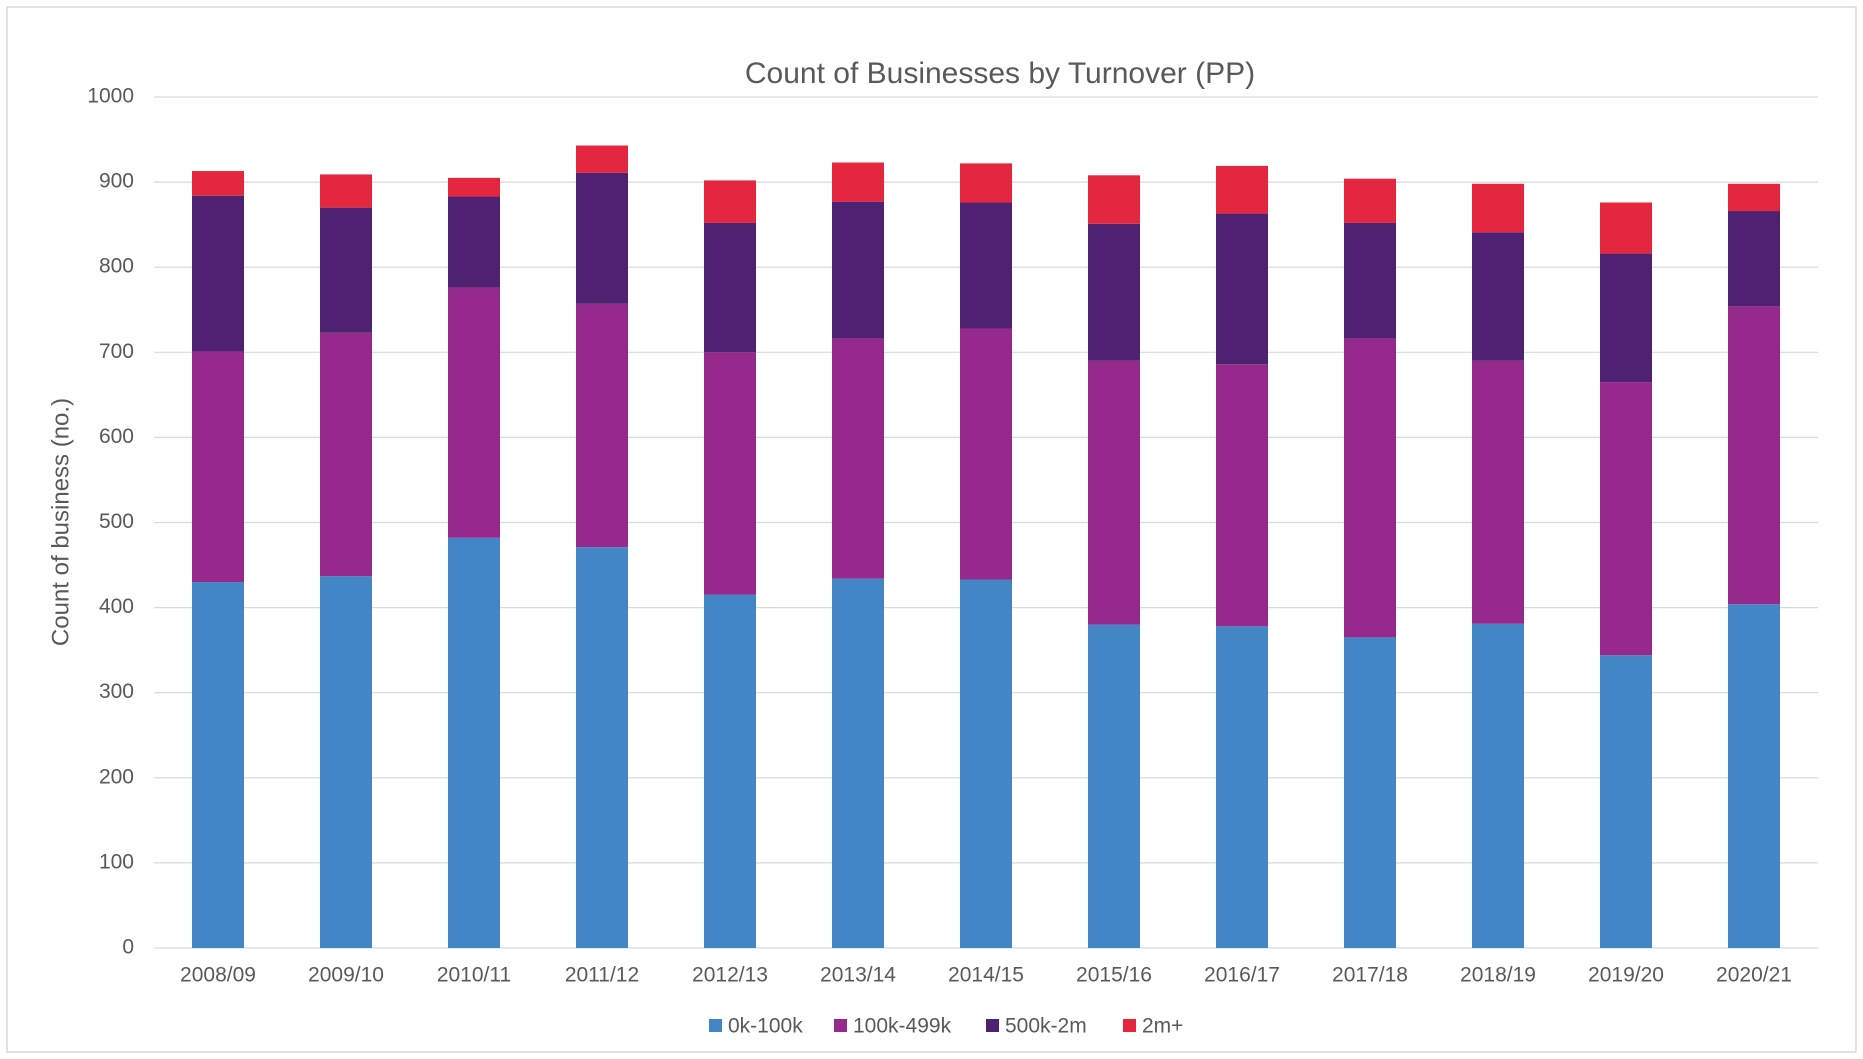  Describe the element at coordinates (60, 522) in the screenshot. I see `y-axis-label: Count of business (no.)` at that location.